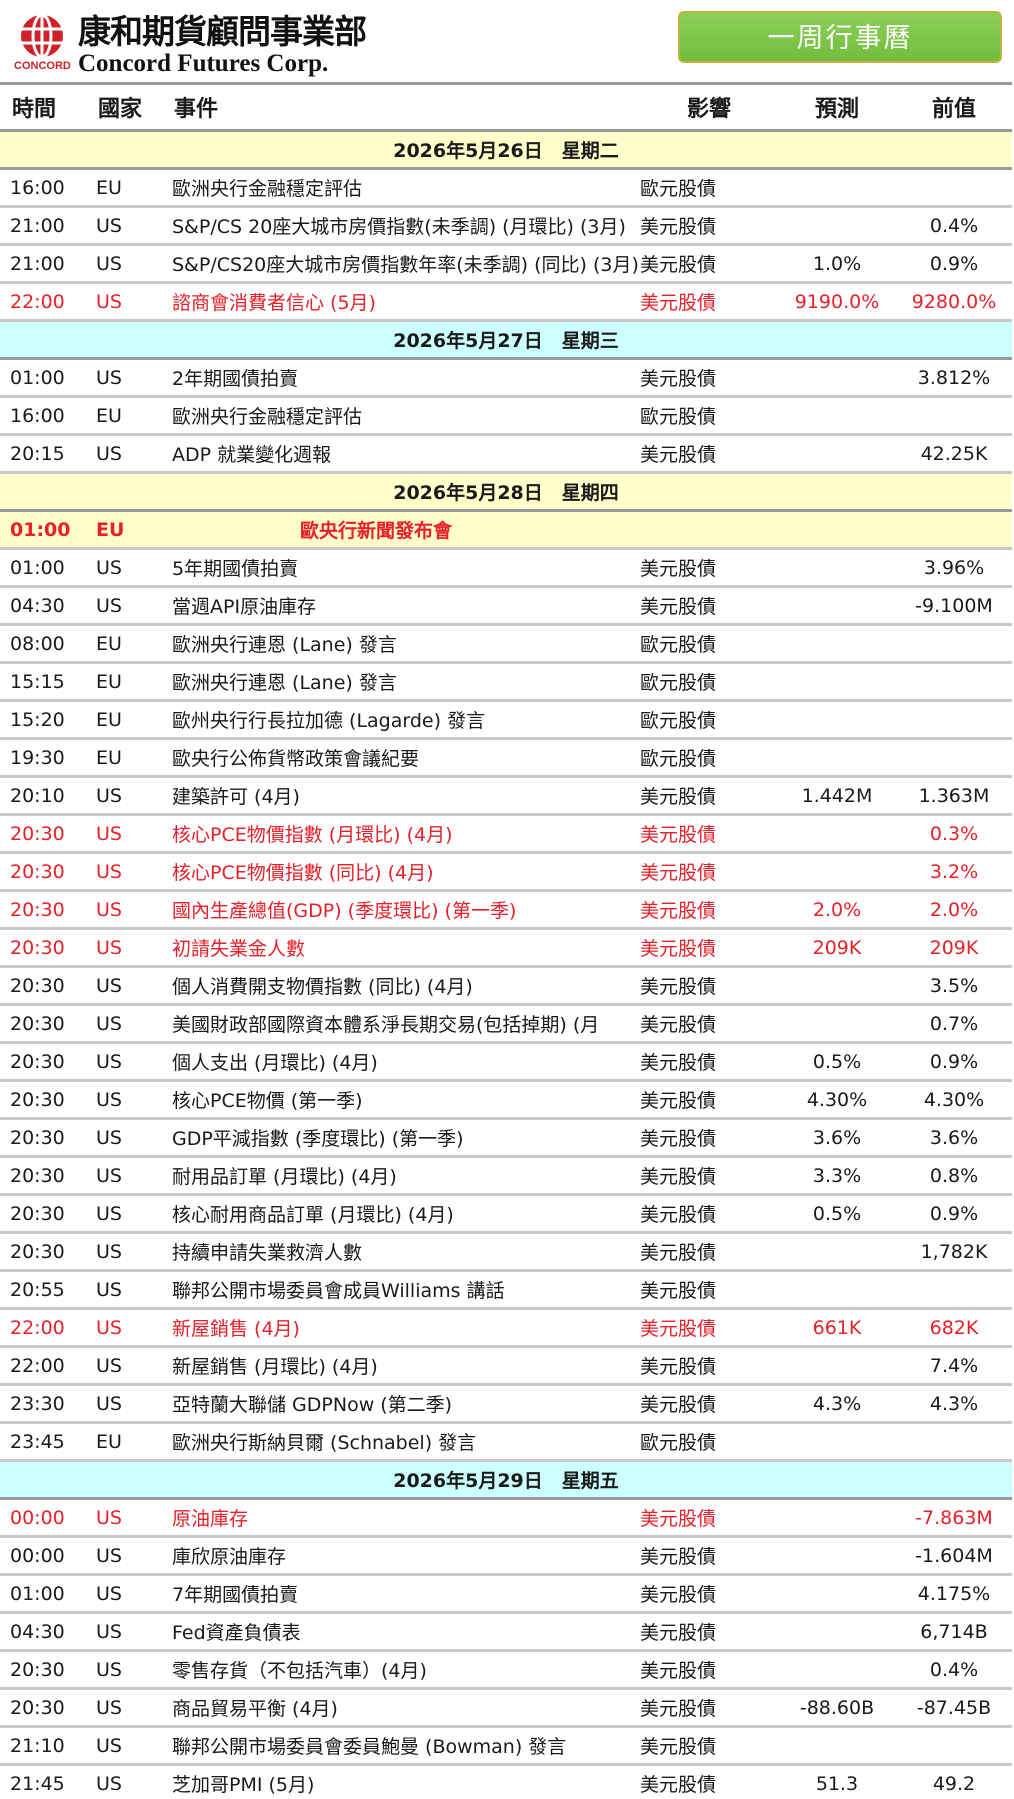  Describe the element at coordinates (222, 31) in the screenshot. I see `logo-chinese-name: 康和期貨顧問事業部` at that location.